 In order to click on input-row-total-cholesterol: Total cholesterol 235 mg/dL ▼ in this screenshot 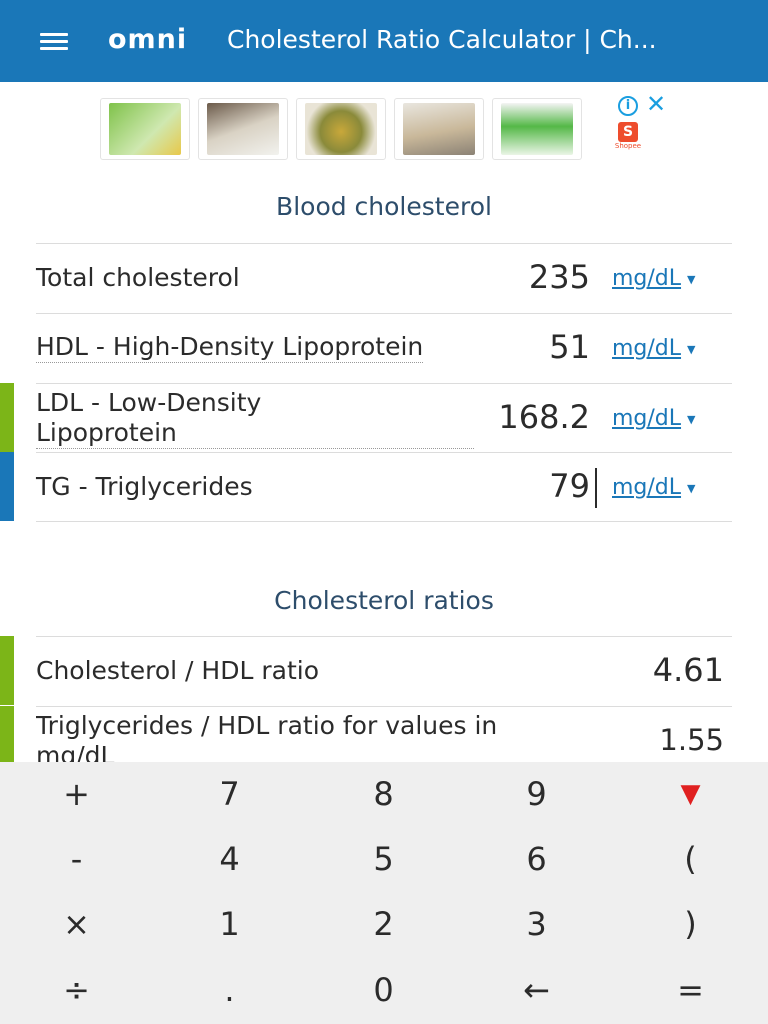, I will do `click(384, 278)`.